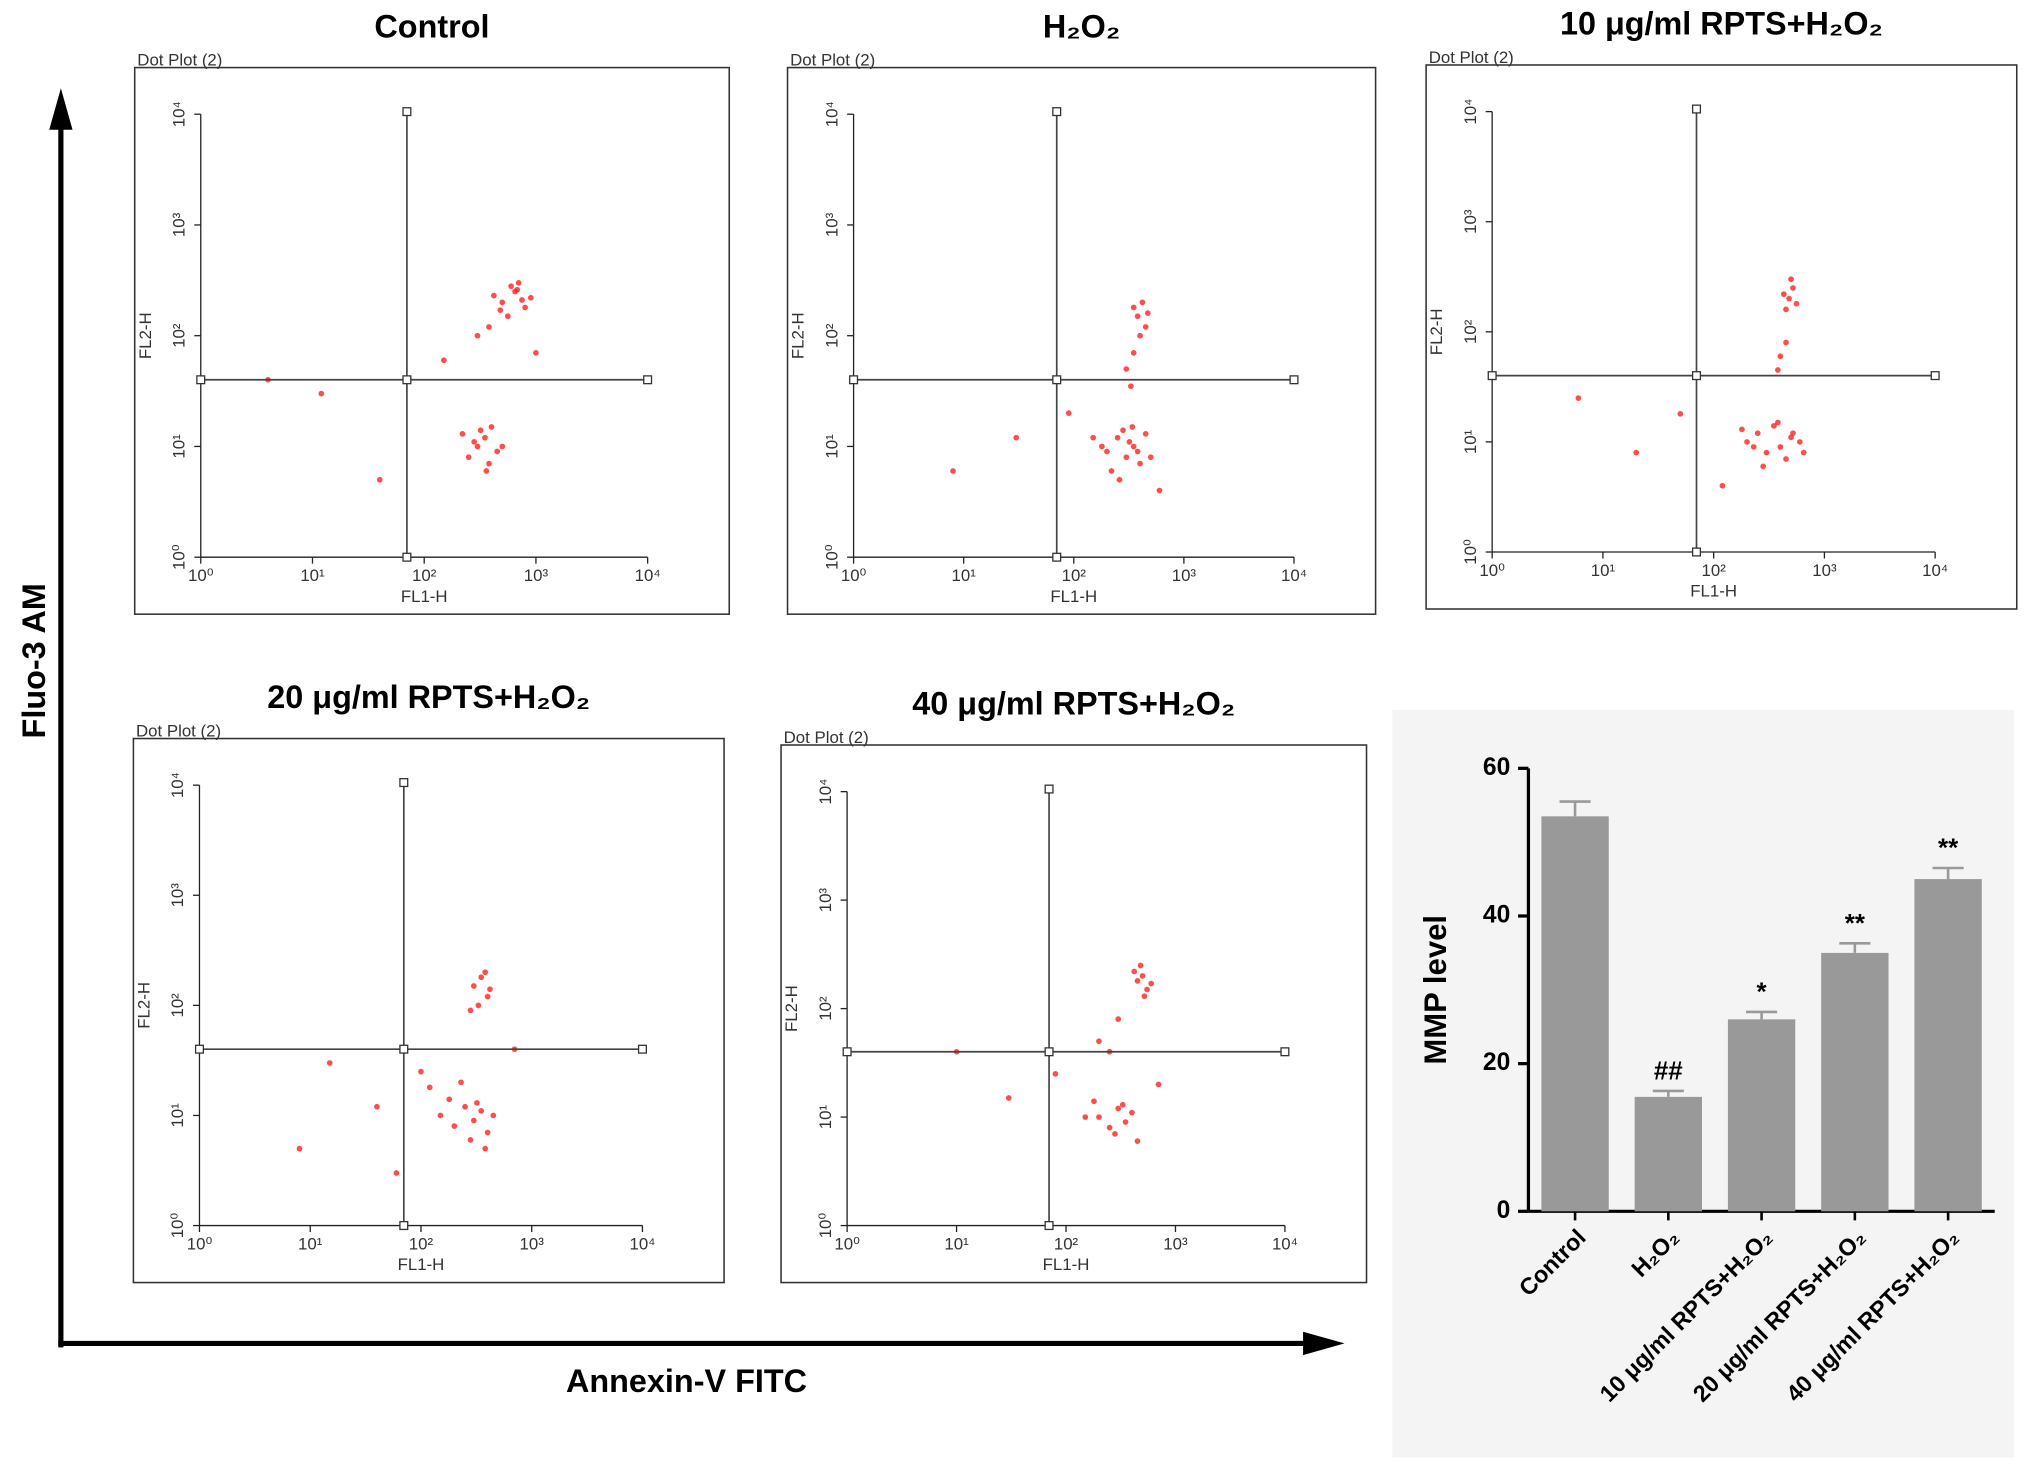 This screenshot has height=1468, width=2031. What do you see at coordinates (1496, 914) in the screenshot?
I see `y-tick-label: 40` at bounding box center [1496, 914].